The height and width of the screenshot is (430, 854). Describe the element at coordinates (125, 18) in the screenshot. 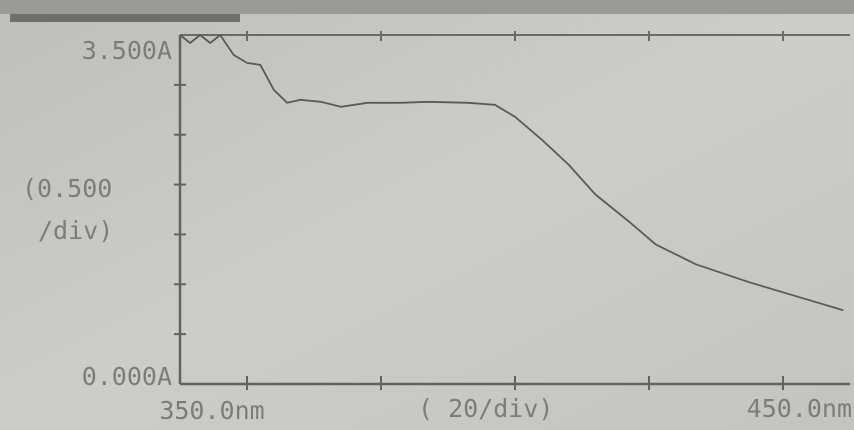

I see `bezel-shadow` at that location.